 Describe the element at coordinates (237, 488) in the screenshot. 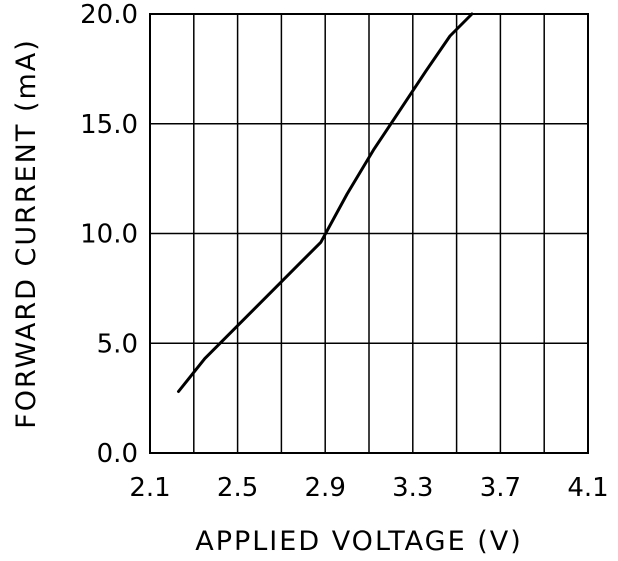

I see `x-tick-label: 2.5` at that location.